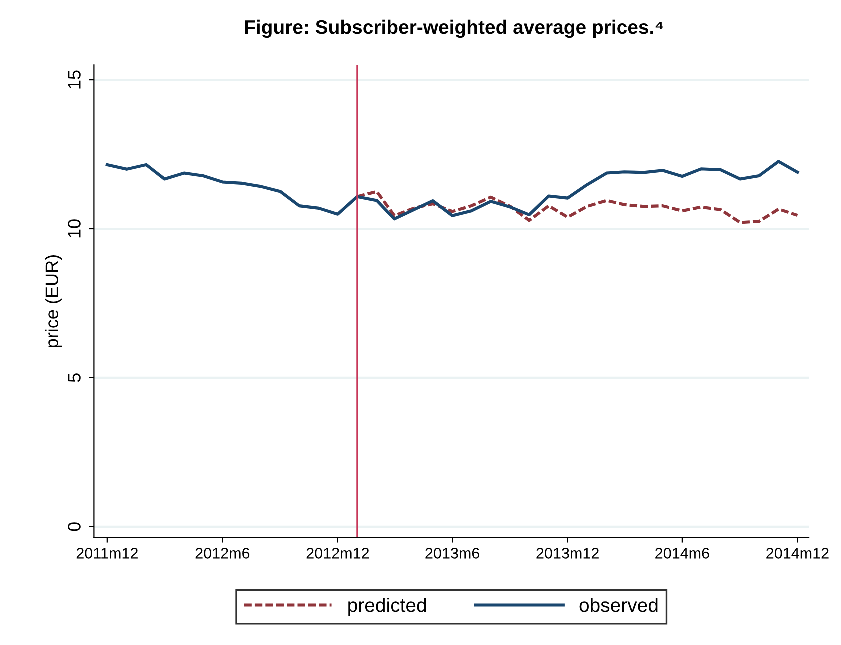 The image size is (841, 645). What do you see at coordinates (223, 553) in the screenshot?
I see `x-tick-label: 2012m6` at bounding box center [223, 553].